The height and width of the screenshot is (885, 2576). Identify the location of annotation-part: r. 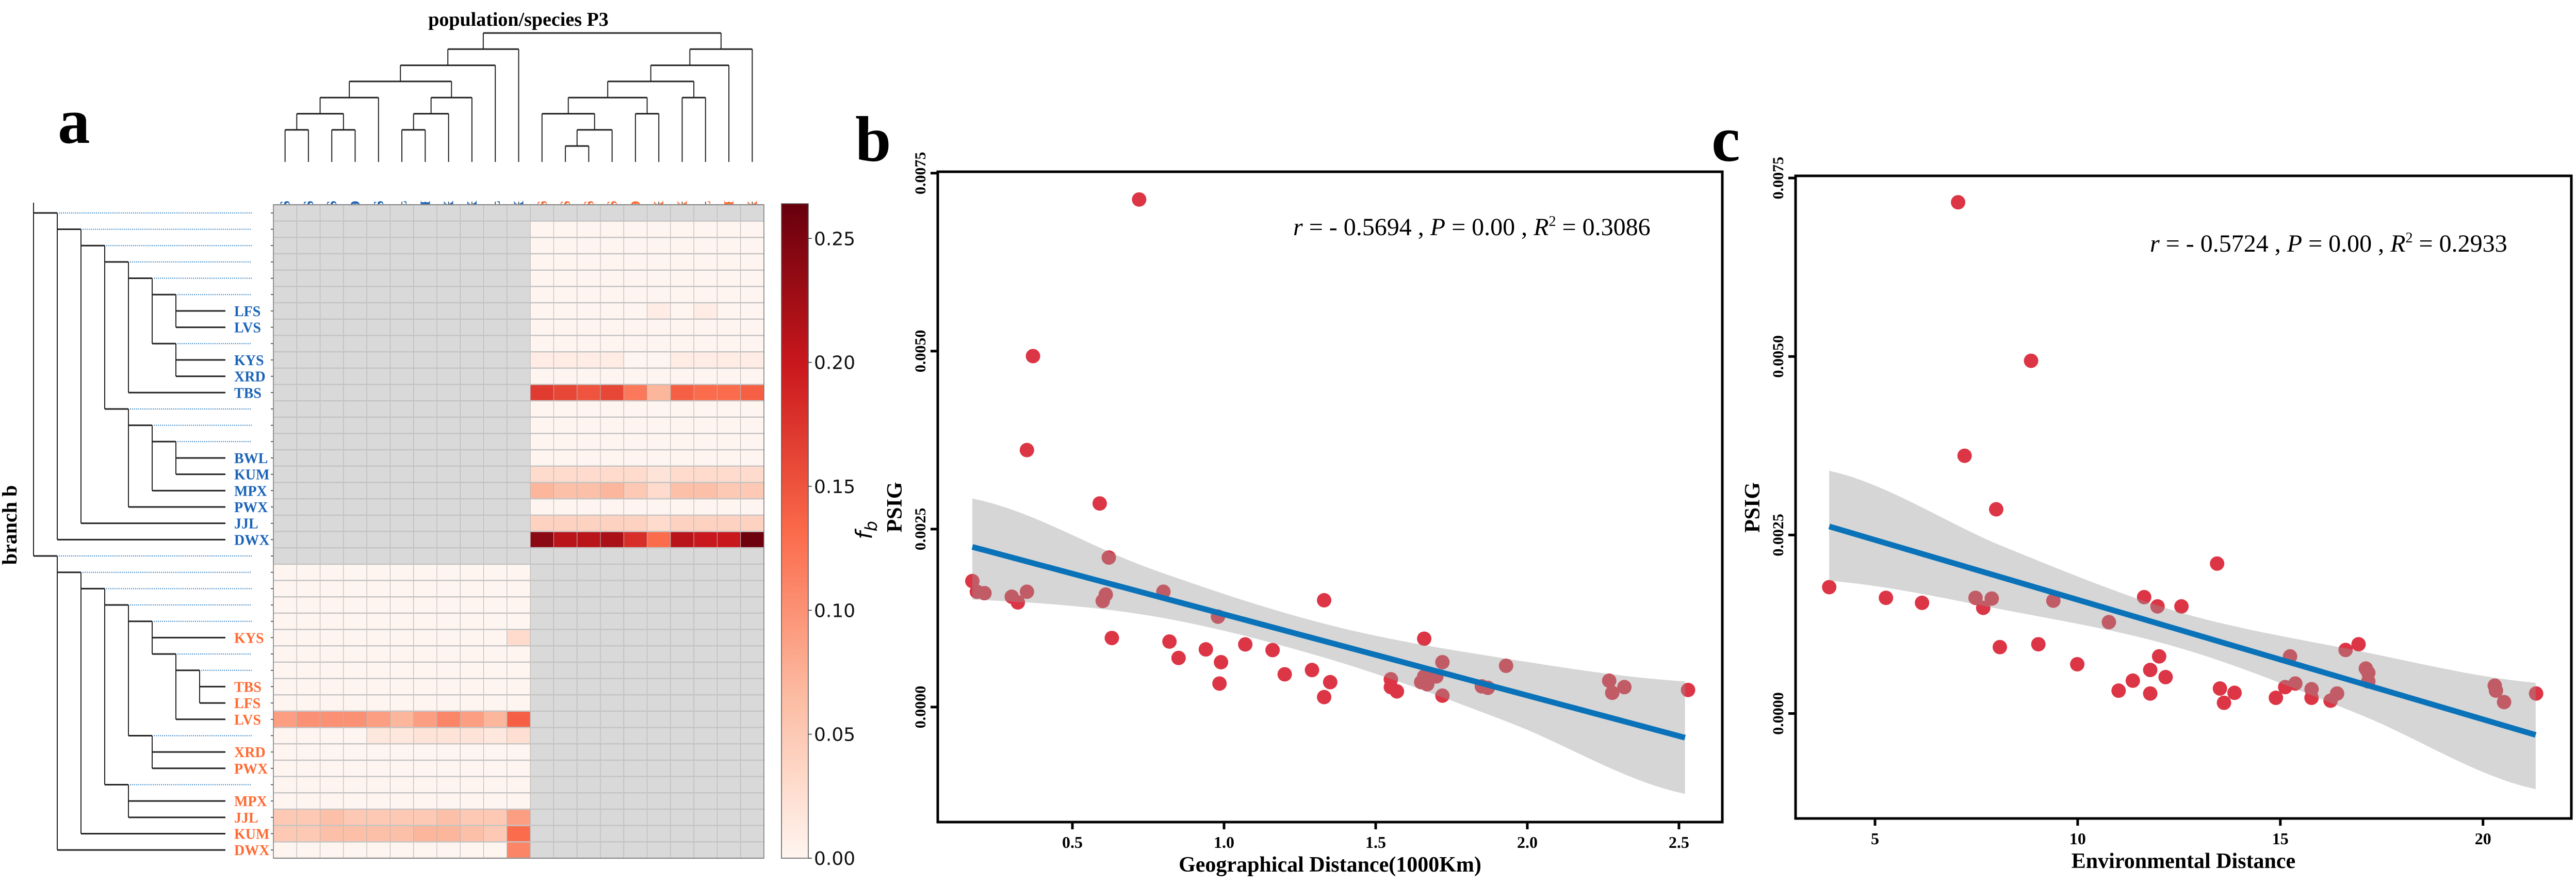
(2155, 243).